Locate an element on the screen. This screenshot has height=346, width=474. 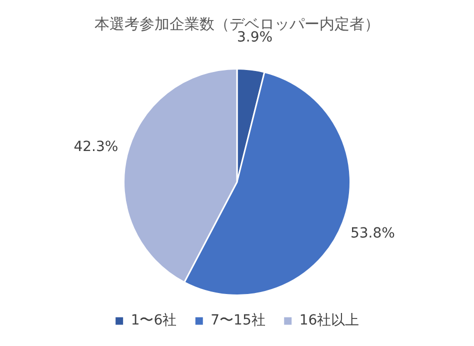
data-label: 3.9% is located at coordinates (254, 37).